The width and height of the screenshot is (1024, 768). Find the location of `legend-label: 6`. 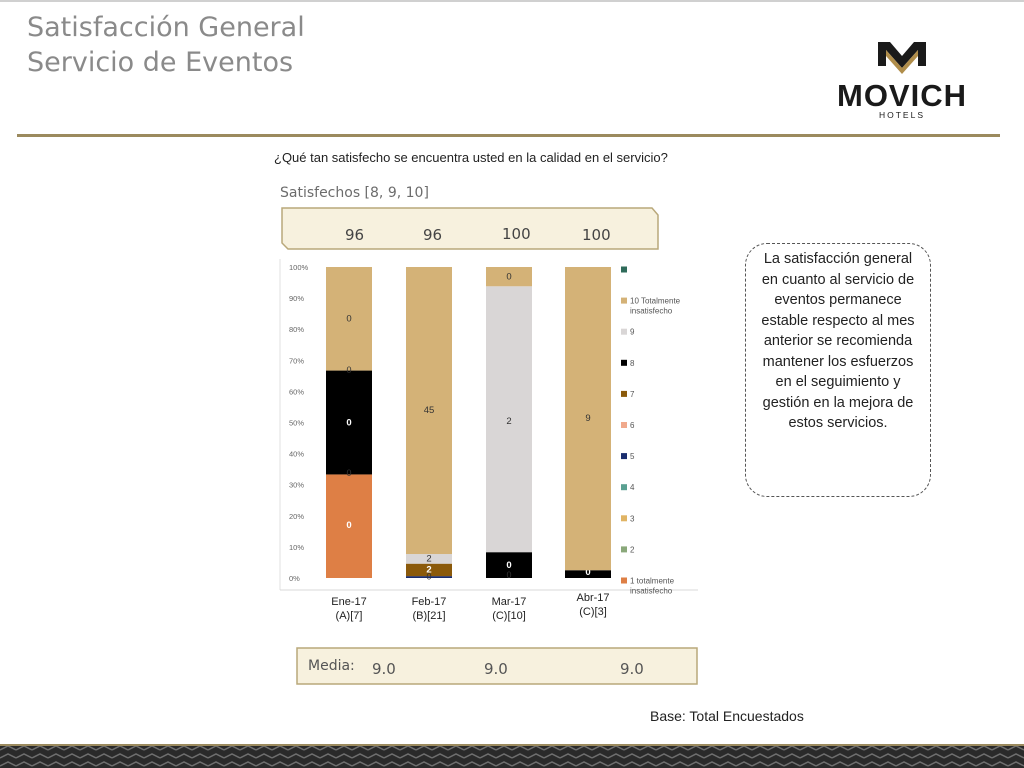

legend-label: 6 is located at coordinates (632, 425).